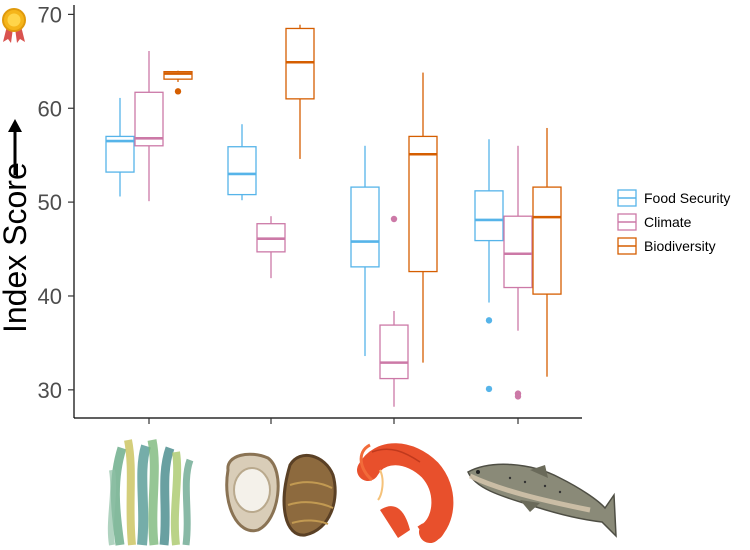 The height and width of the screenshot is (550, 750). What do you see at coordinates (333, 421) in the screenshot?
I see `x-ticks` at bounding box center [333, 421].